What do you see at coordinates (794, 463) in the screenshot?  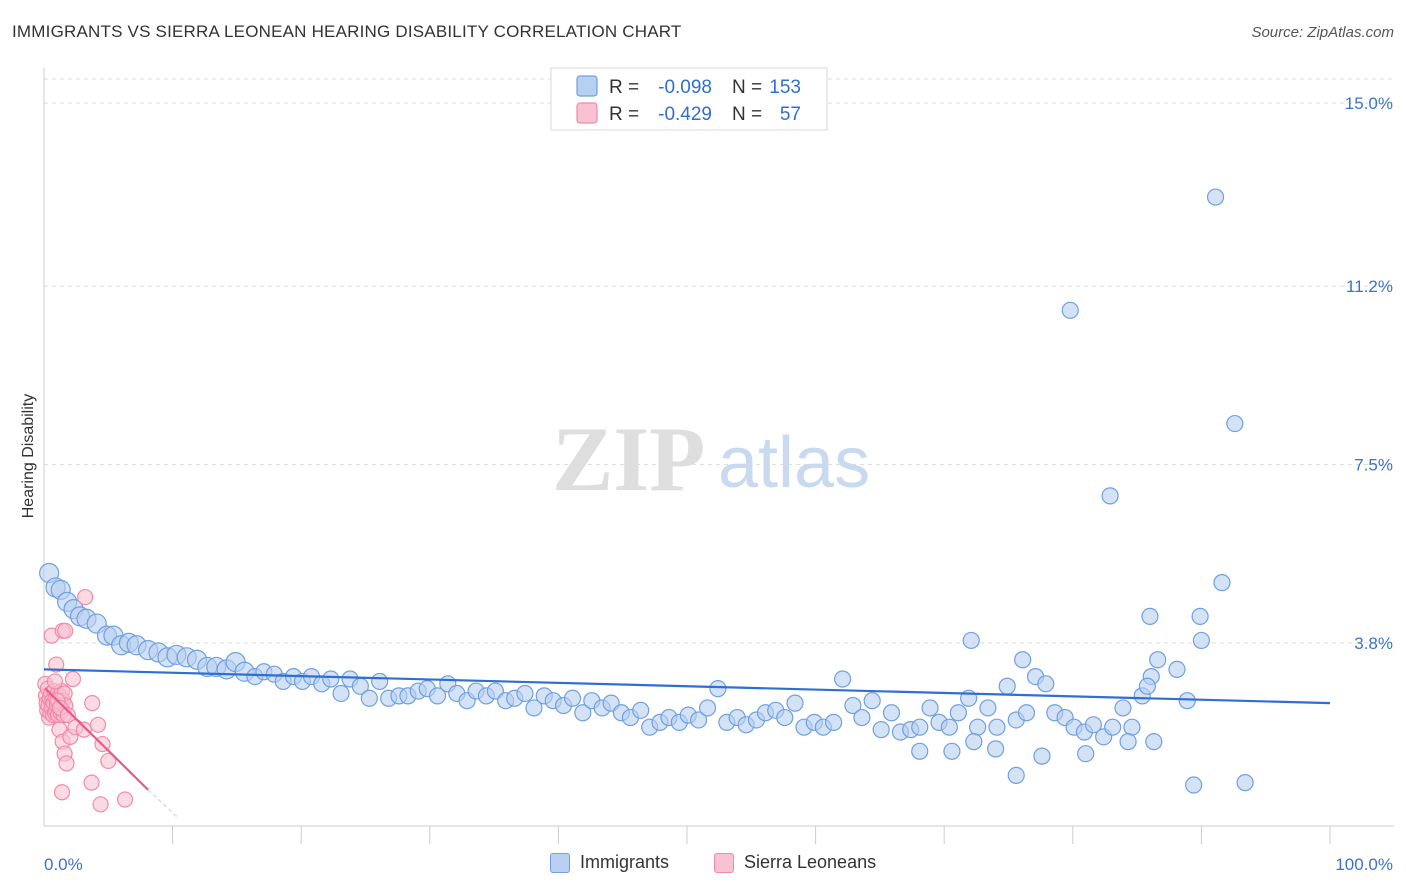 I see `watermark-atlas: atlas` at bounding box center [794, 463].